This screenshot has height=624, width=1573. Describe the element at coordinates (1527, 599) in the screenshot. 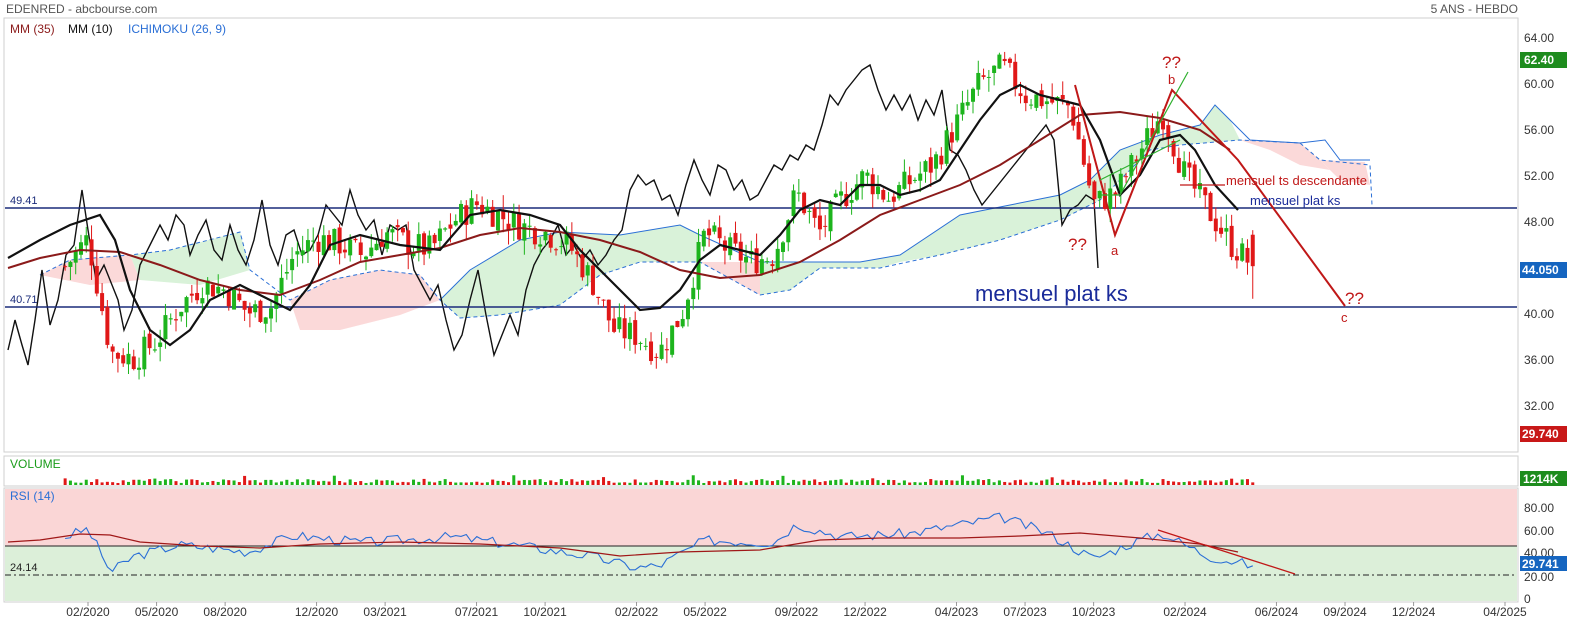

I see `rsi-tick: 0` at that location.